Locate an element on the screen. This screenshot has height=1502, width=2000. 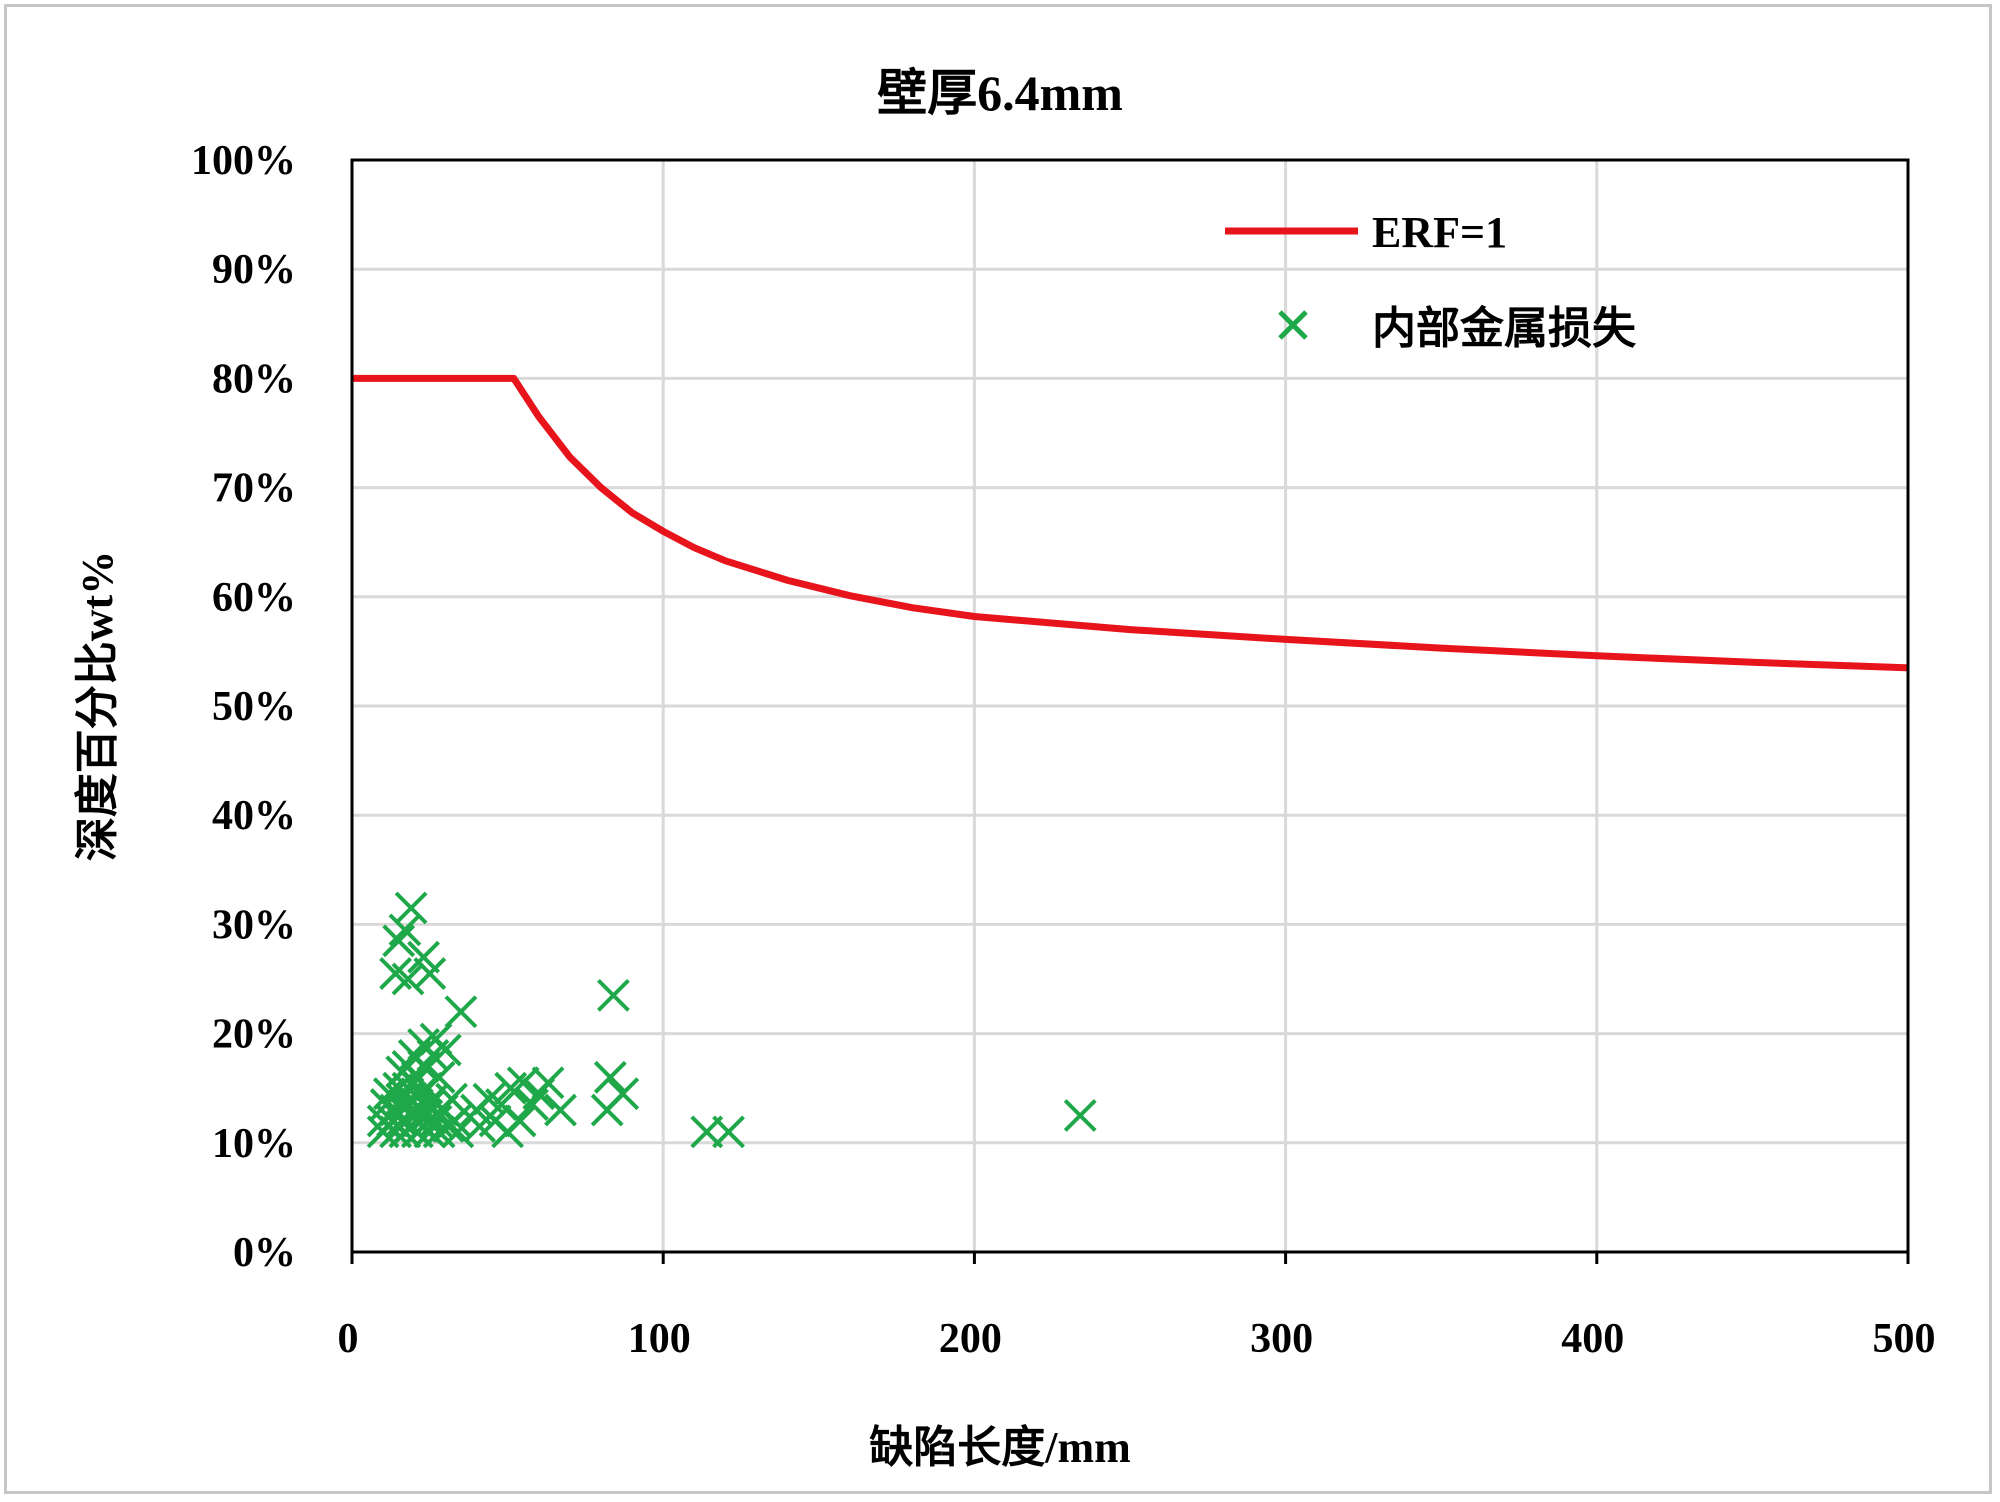
x-axis-ticks: 0 100 200 300 400 500 is located at coordinates (1137, 1307).